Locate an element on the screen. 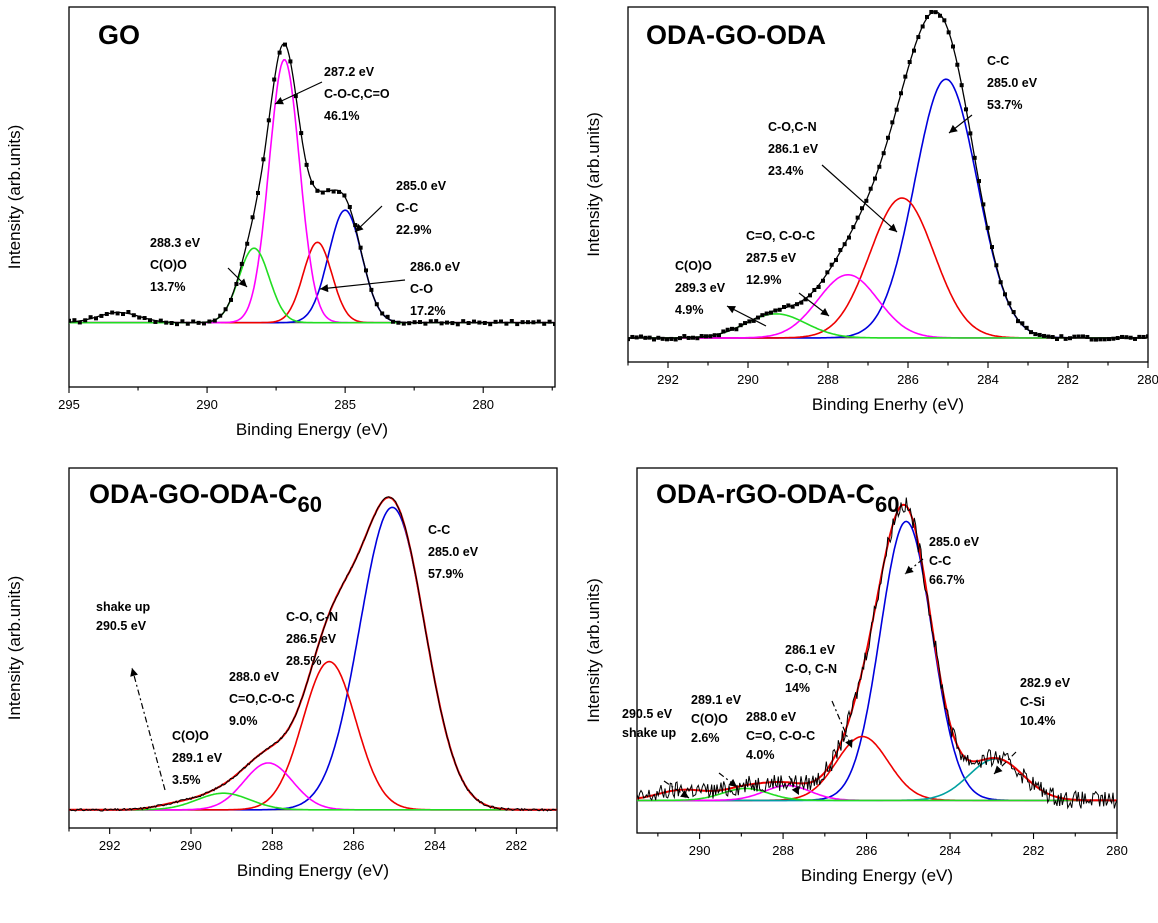 This screenshot has width=1158, height=923. peak-annotation: 288.3 eV C(O)O 13.7% is located at coordinates (175, 265).